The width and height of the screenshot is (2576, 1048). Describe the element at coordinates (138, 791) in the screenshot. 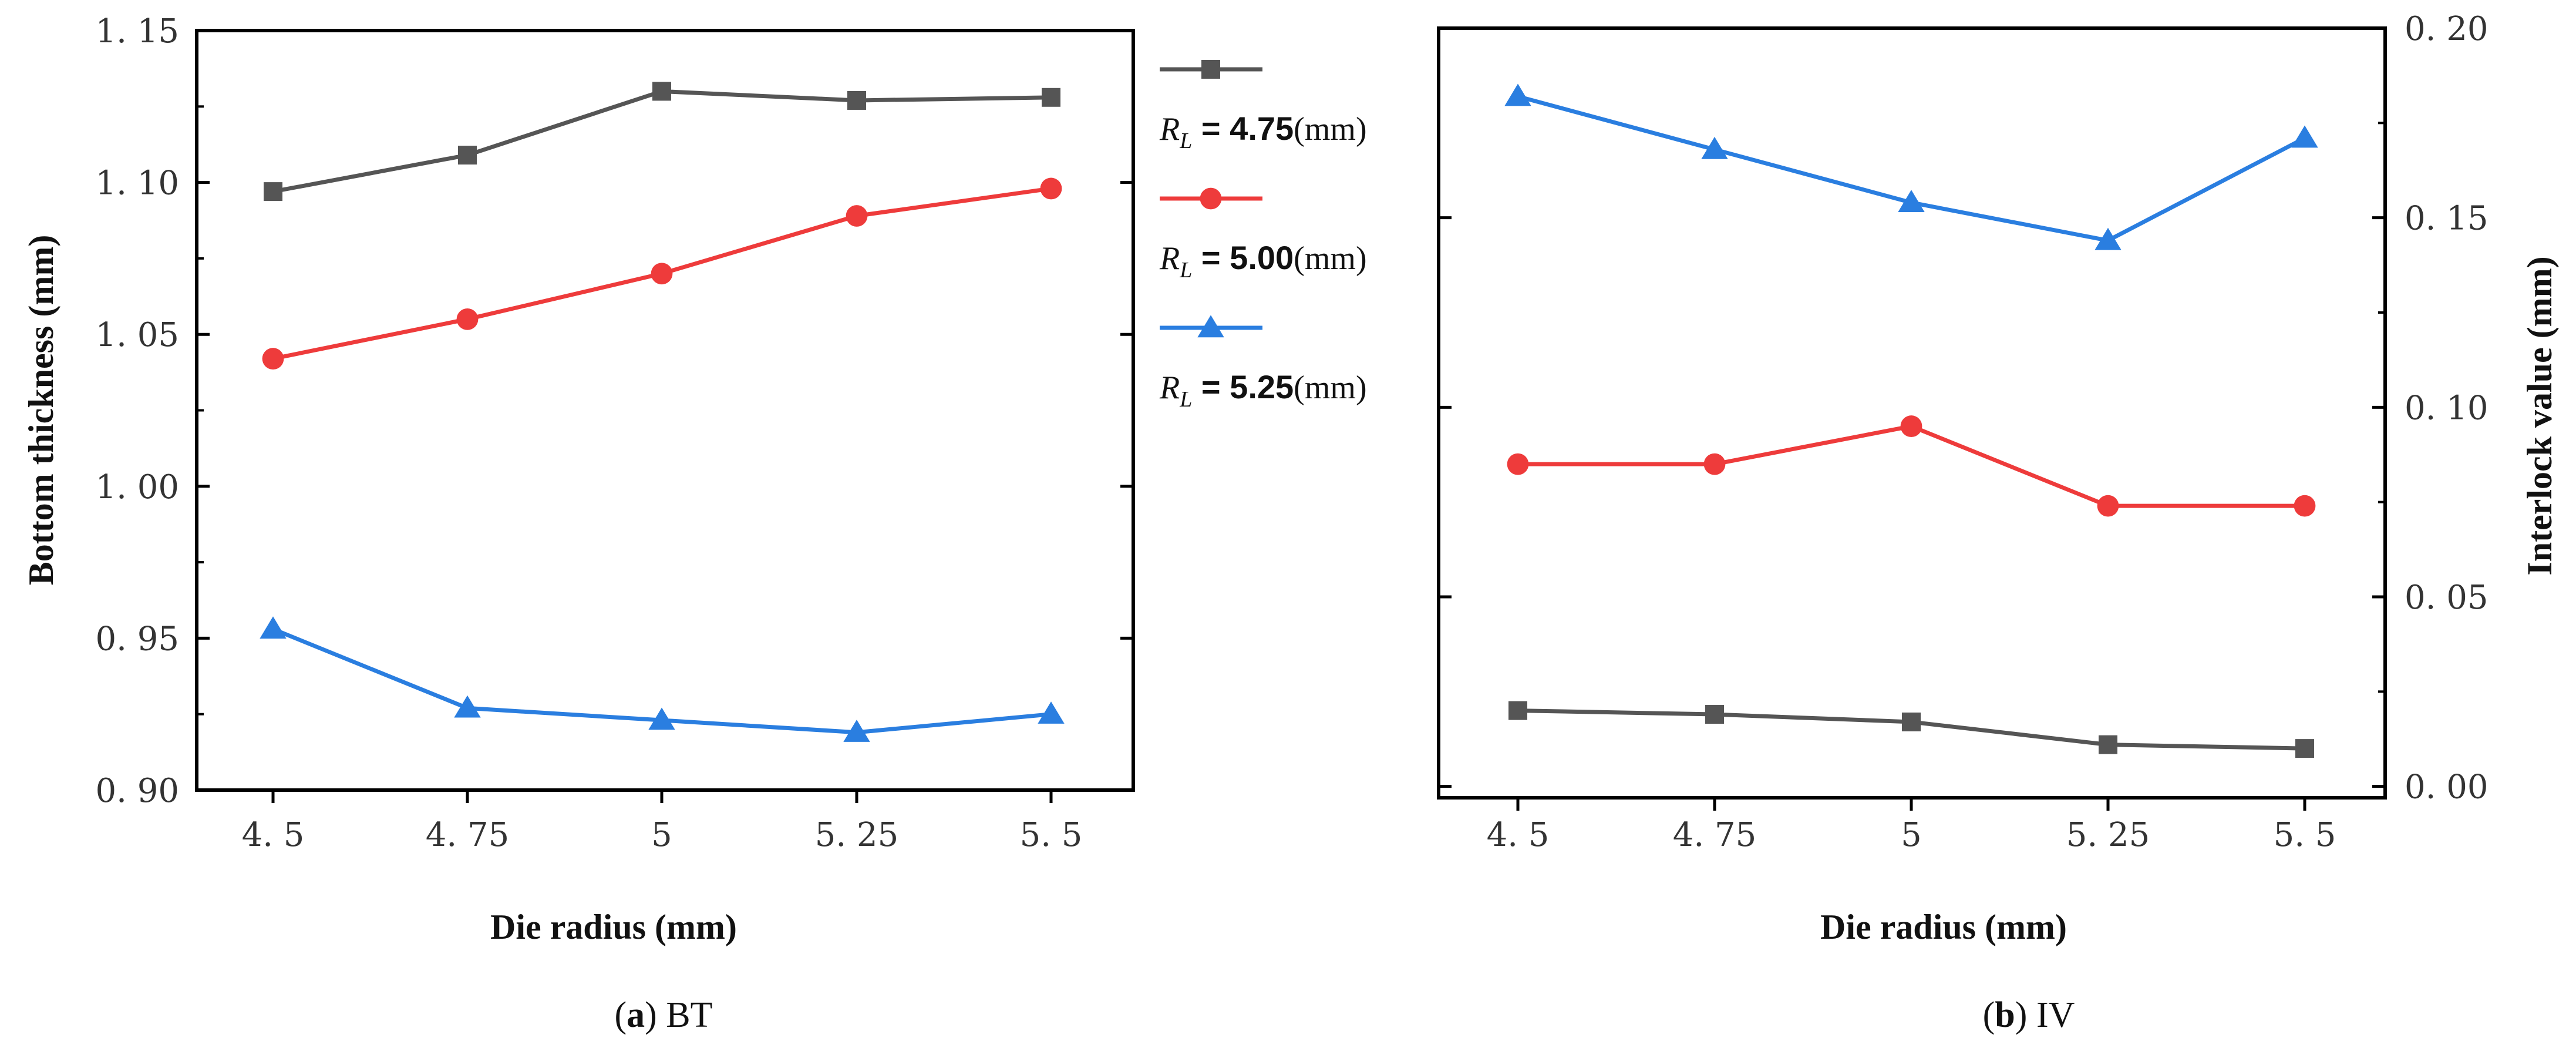

I see `y-tick-label: 0. 90` at that location.